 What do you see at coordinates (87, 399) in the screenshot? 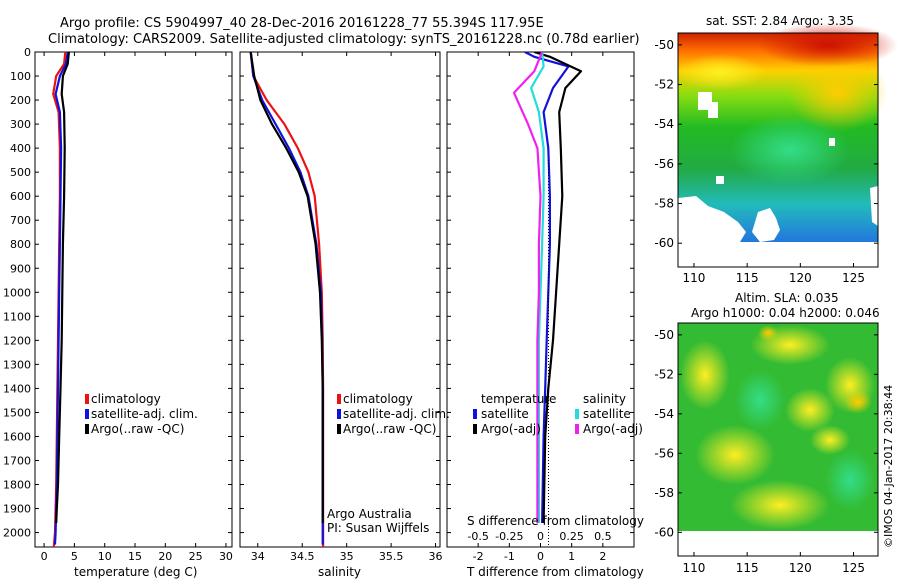
I see `legend-swatch-climatology` at bounding box center [87, 399].